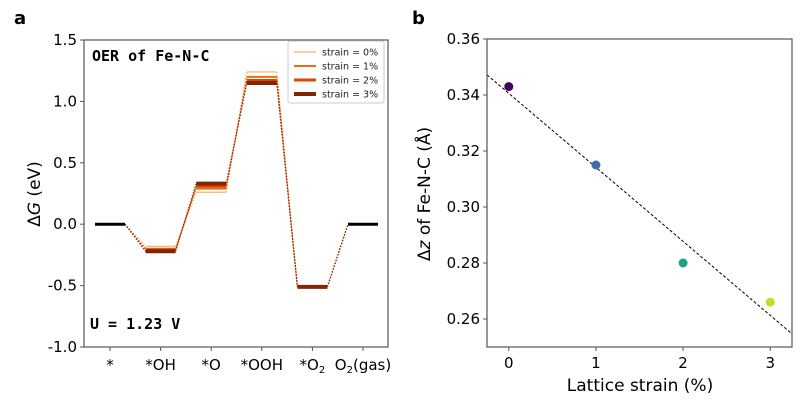  Describe the element at coordinates (35, 181) in the screenshot. I see `y-label-unit: (eV)` at that location.